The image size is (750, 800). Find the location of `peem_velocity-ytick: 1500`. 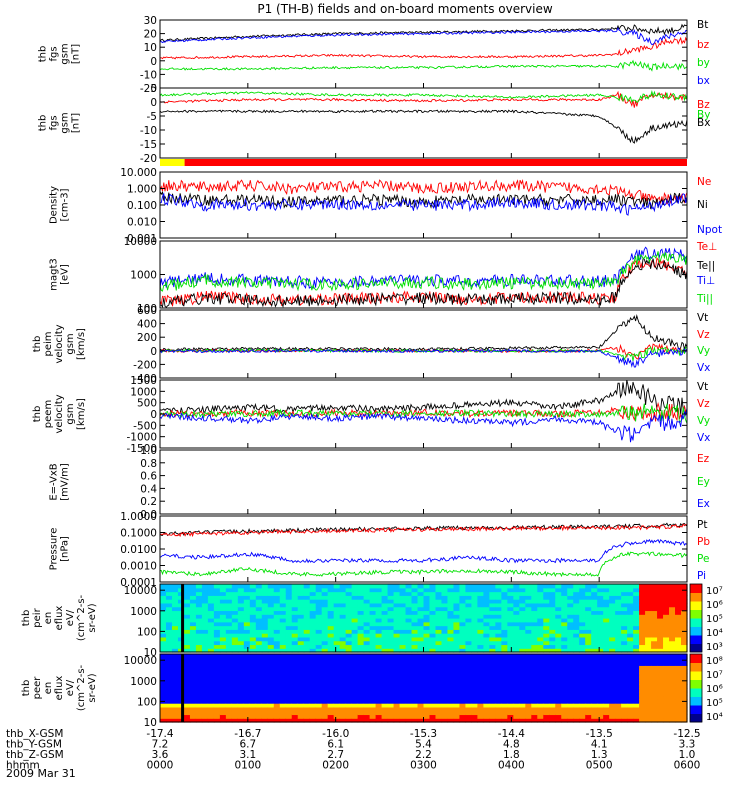

peem_velocity-ytick: 1500 is located at coordinates (143, 381).